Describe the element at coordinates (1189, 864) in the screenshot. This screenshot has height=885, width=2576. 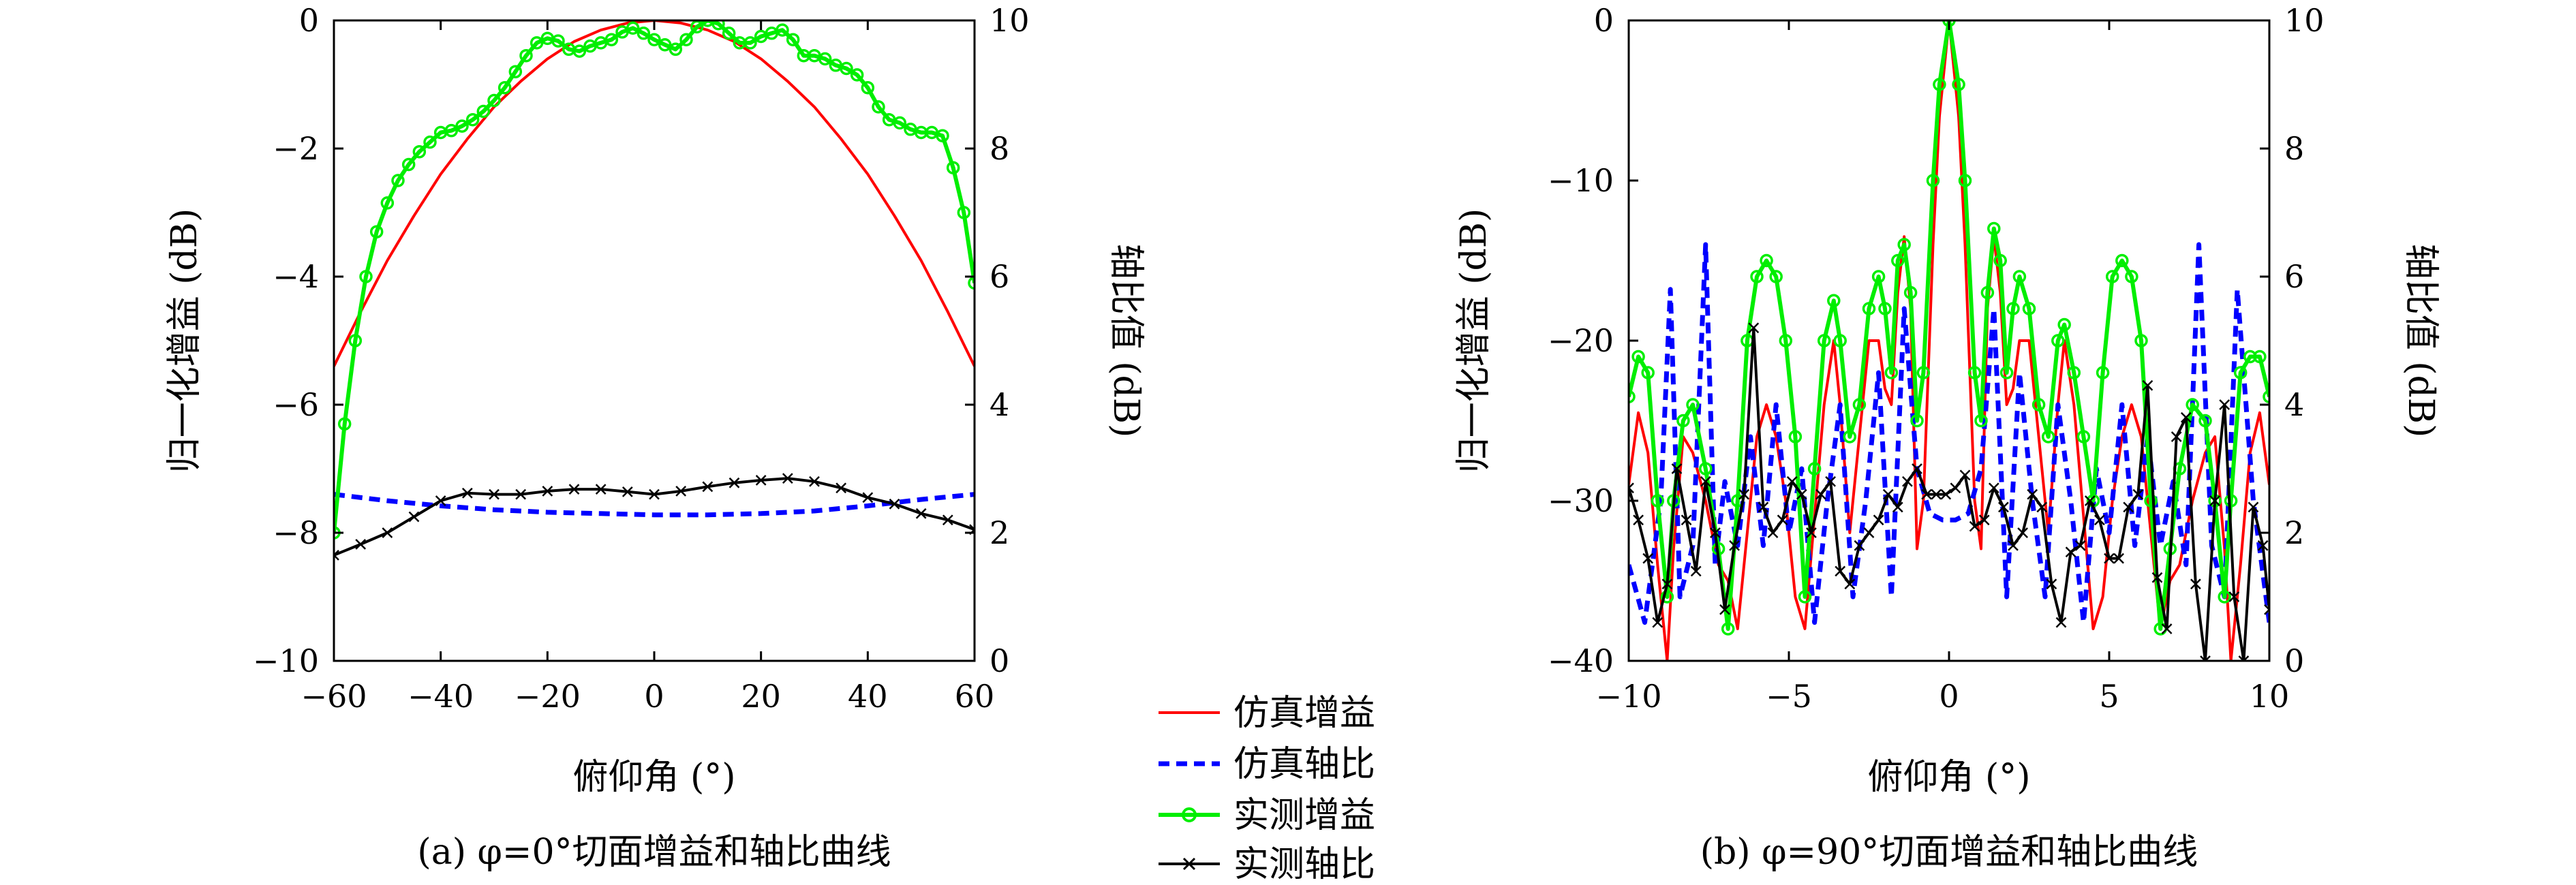
I see `legend-marker-meas-ar` at that location.